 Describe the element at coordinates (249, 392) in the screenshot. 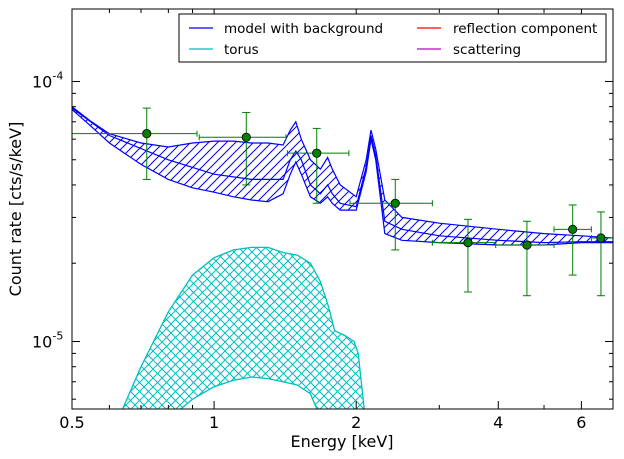

I see `torus-lower-line` at that location.